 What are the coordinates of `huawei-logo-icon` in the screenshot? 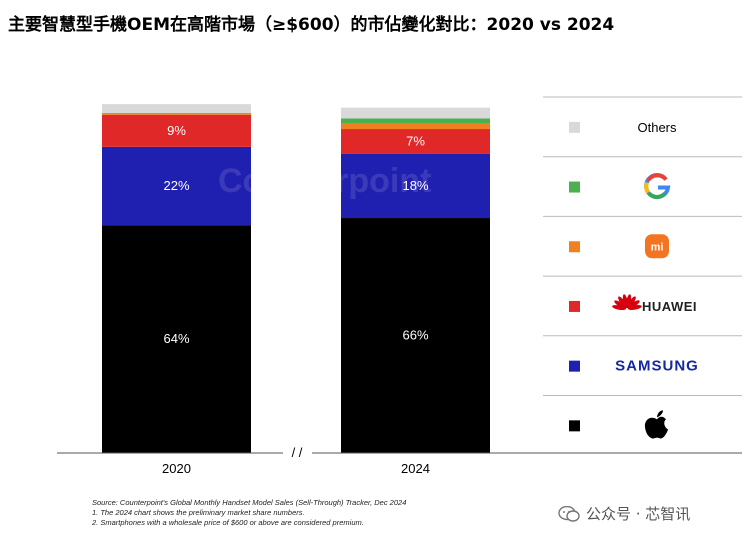 It's located at (627, 302).